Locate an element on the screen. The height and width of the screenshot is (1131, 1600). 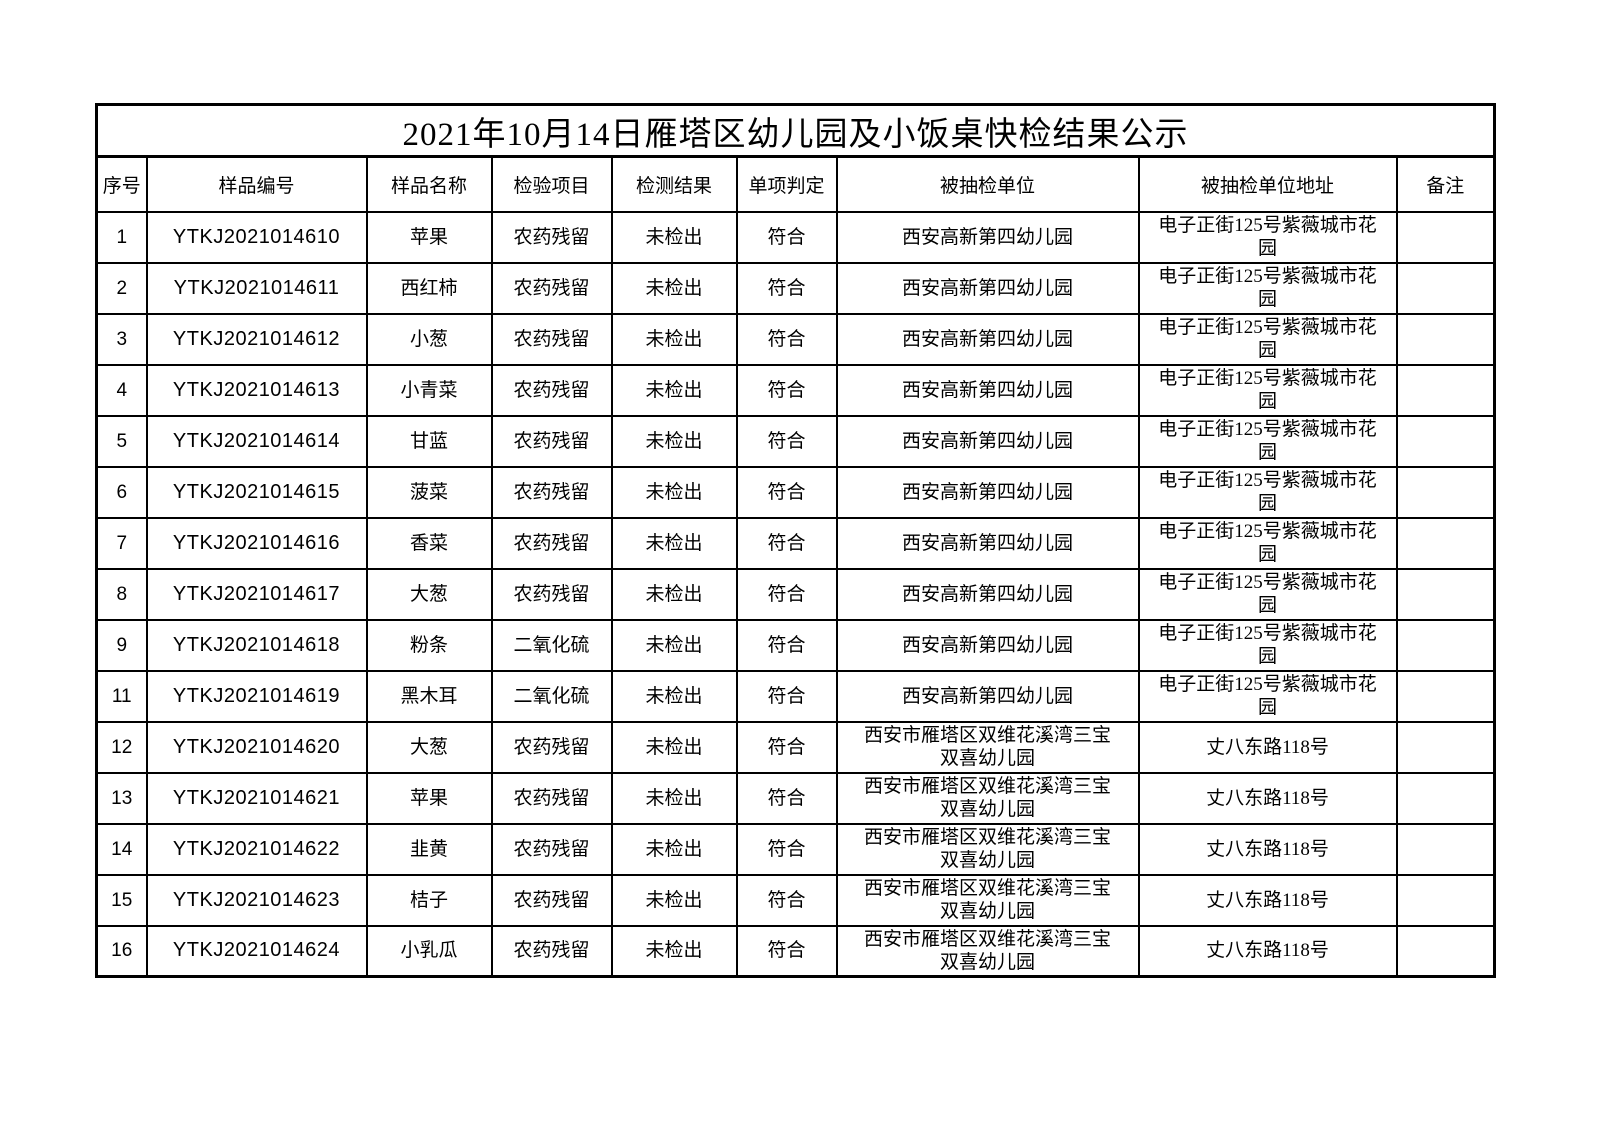
cell-sample-name: 苹果 is located at coordinates (429, 798).